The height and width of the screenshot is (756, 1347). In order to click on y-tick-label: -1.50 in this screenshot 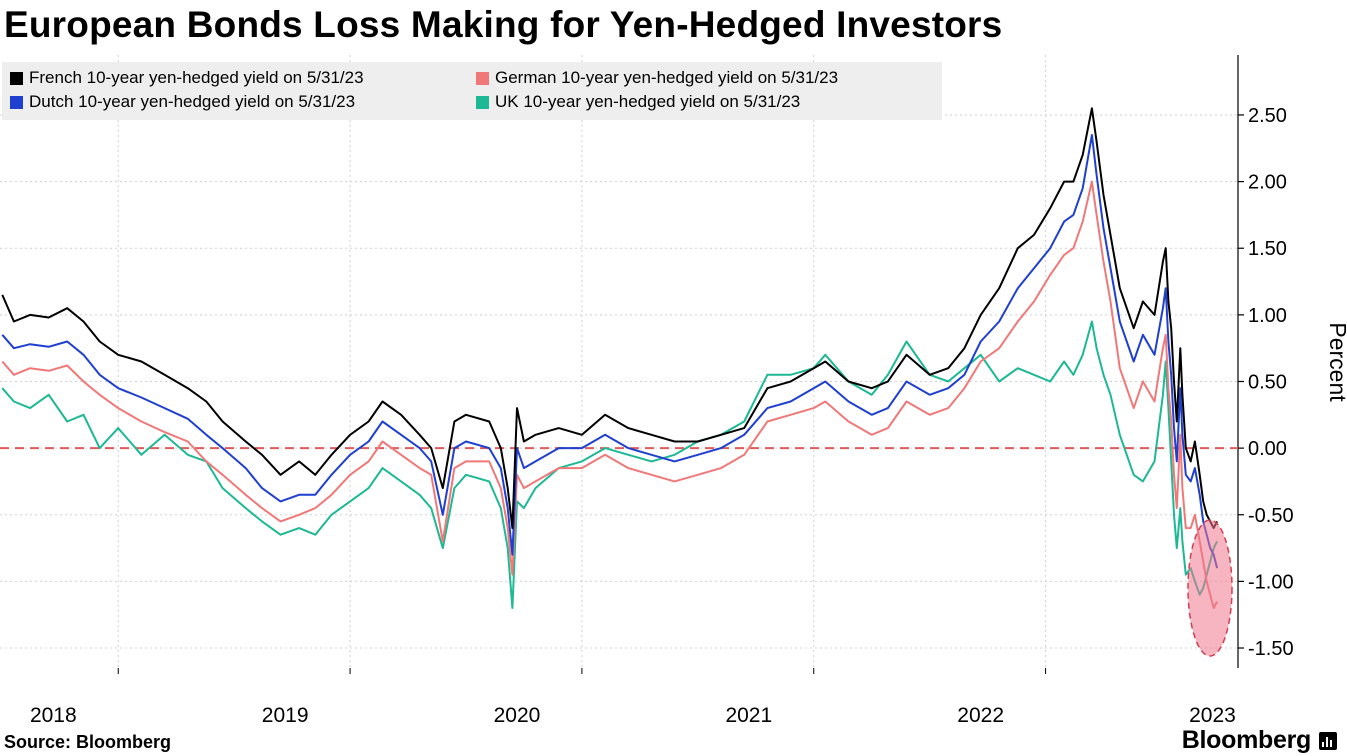, I will do `click(1271, 649)`.